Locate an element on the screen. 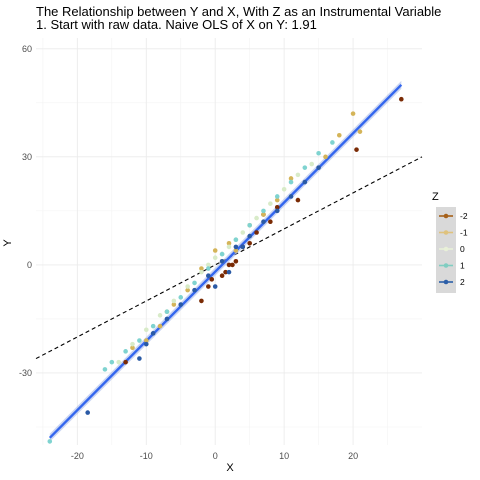 The image size is (480, 480). y-tick-label: 0 is located at coordinates (29, 265).